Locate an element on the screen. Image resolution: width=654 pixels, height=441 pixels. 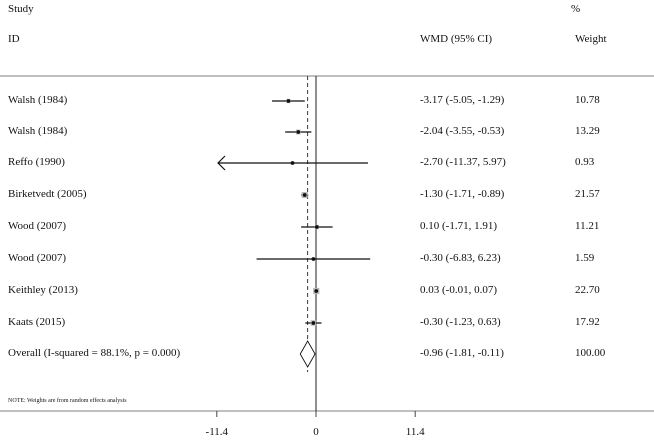
header-study-label: Study is located at coordinates (21, 9).